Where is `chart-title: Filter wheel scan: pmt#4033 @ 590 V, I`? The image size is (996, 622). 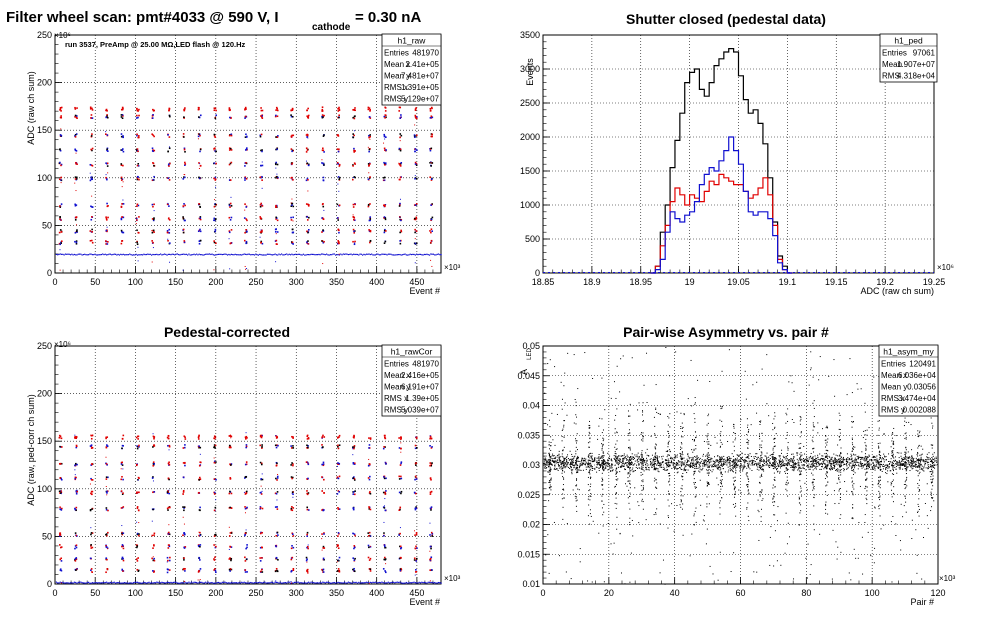 chart-title: Filter wheel scan: pmt#4033 @ 590 V, I is located at coordinates (142, 17).